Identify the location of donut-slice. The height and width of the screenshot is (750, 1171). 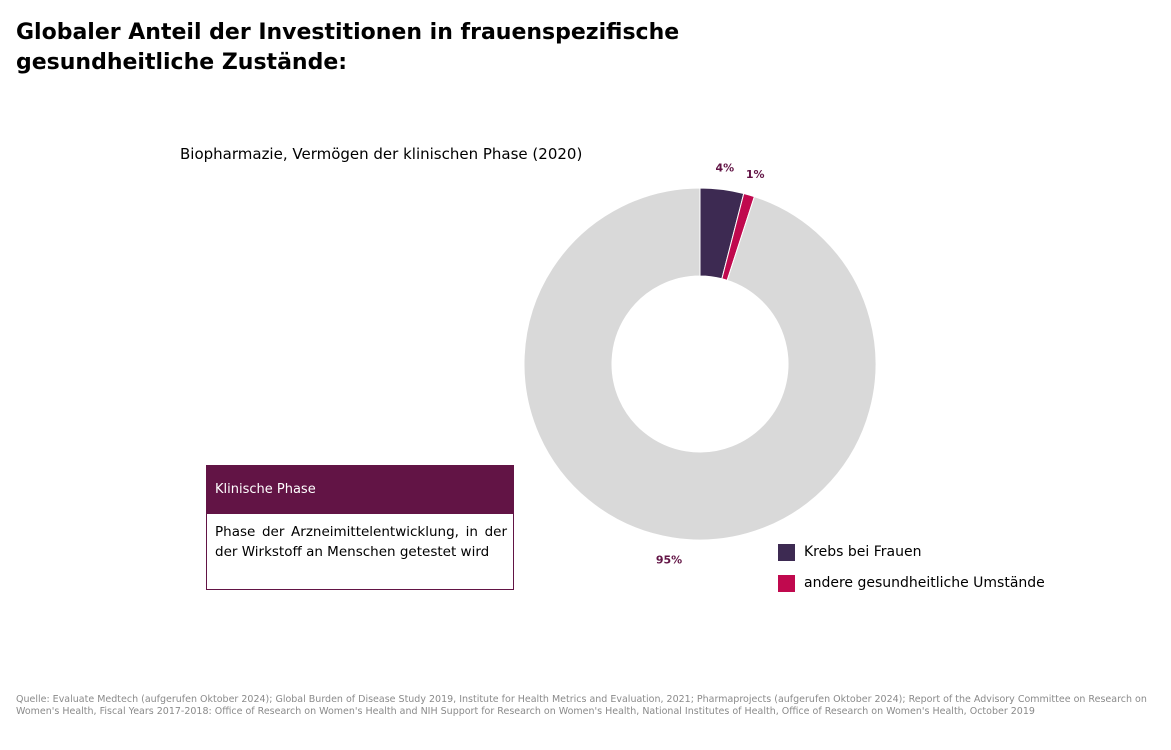
(700, 364).